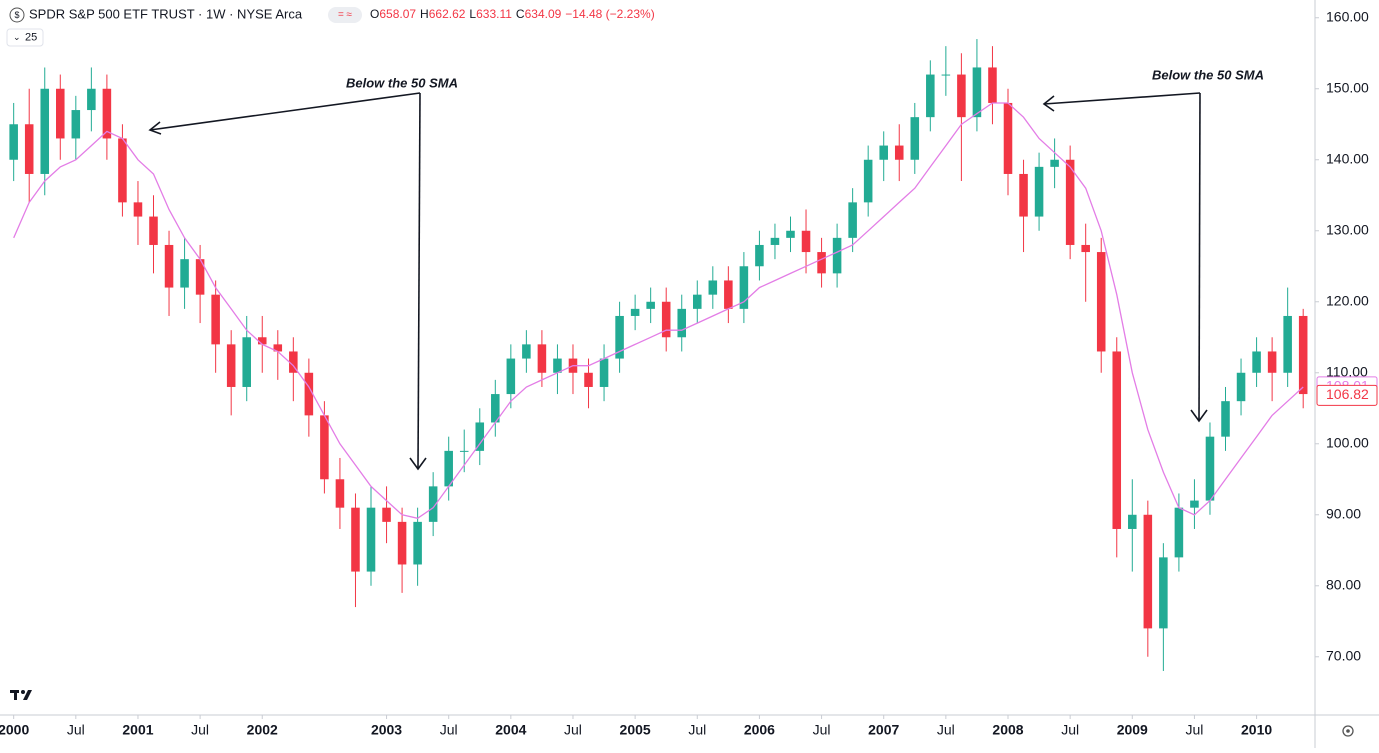 The image size is (1379, 753). I want to click on legend-value: 633.11, so click(494, 14).